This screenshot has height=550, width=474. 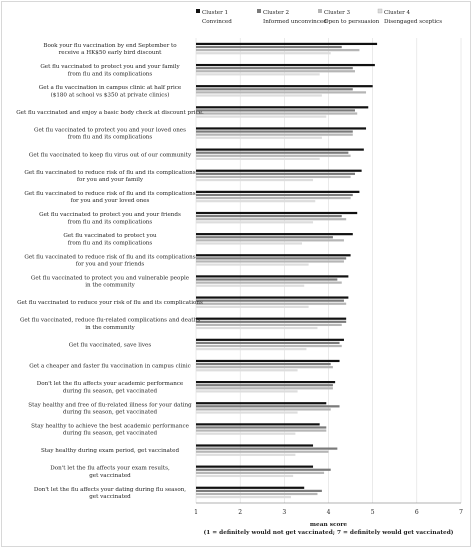 What do you see at coordinates (329, 512) in the screenshot?
I see `x-tick-label: 4` at bounding box center [329, 512].